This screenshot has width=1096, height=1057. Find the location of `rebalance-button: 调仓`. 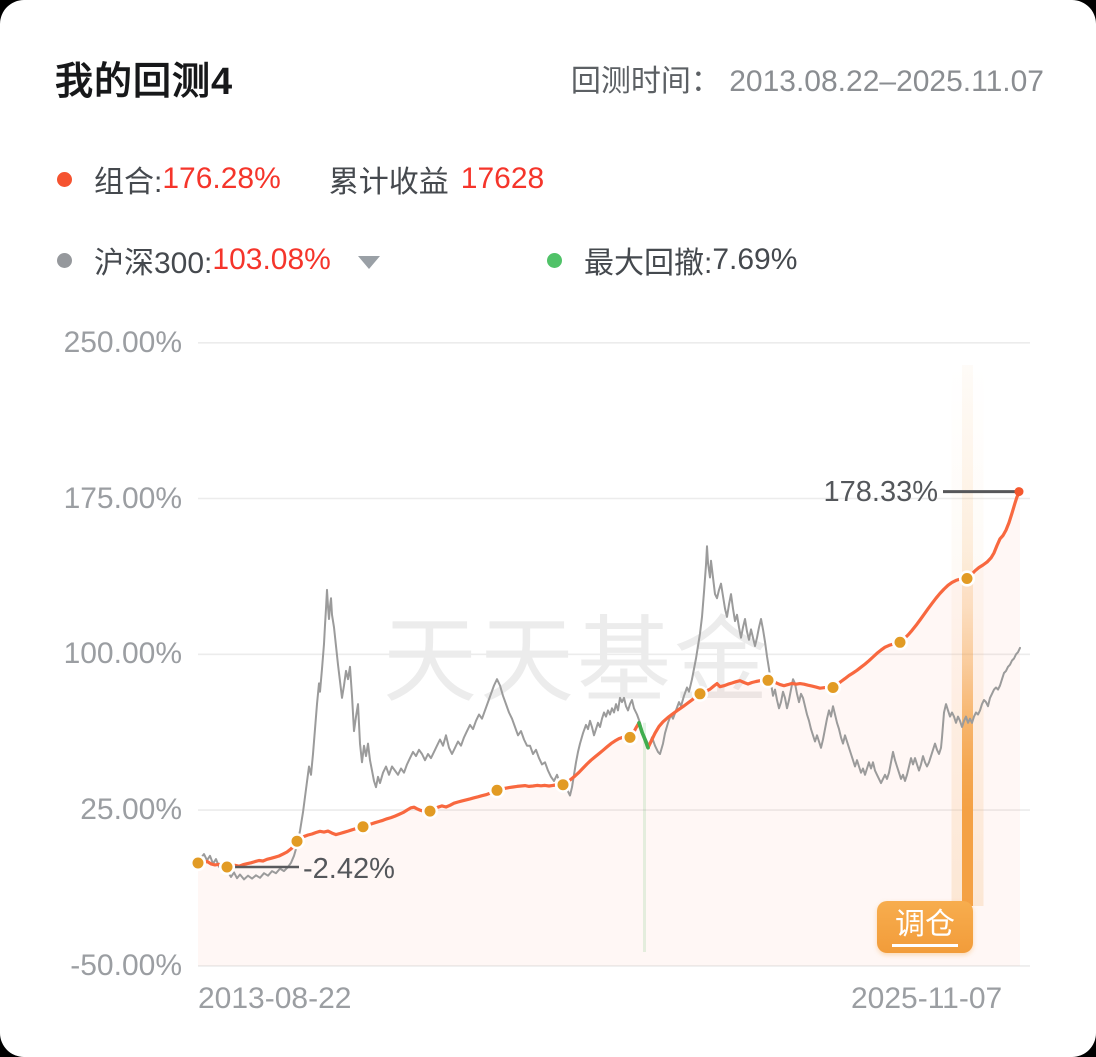

rebalance-button: 调仓 is located at coordinates (925, 927).